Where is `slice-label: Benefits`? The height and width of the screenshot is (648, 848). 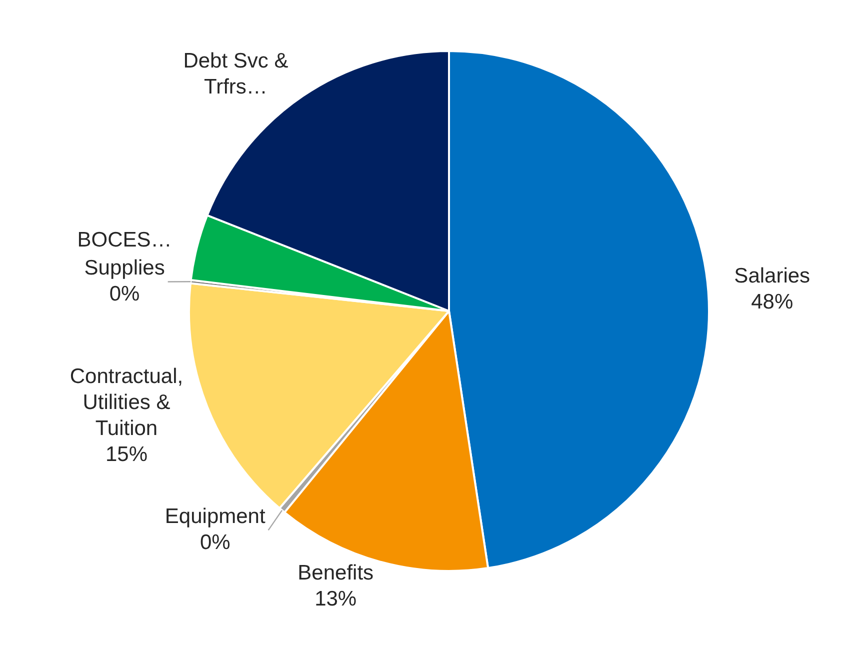 slice-label: Benefits is located at coordinates (336, 573).